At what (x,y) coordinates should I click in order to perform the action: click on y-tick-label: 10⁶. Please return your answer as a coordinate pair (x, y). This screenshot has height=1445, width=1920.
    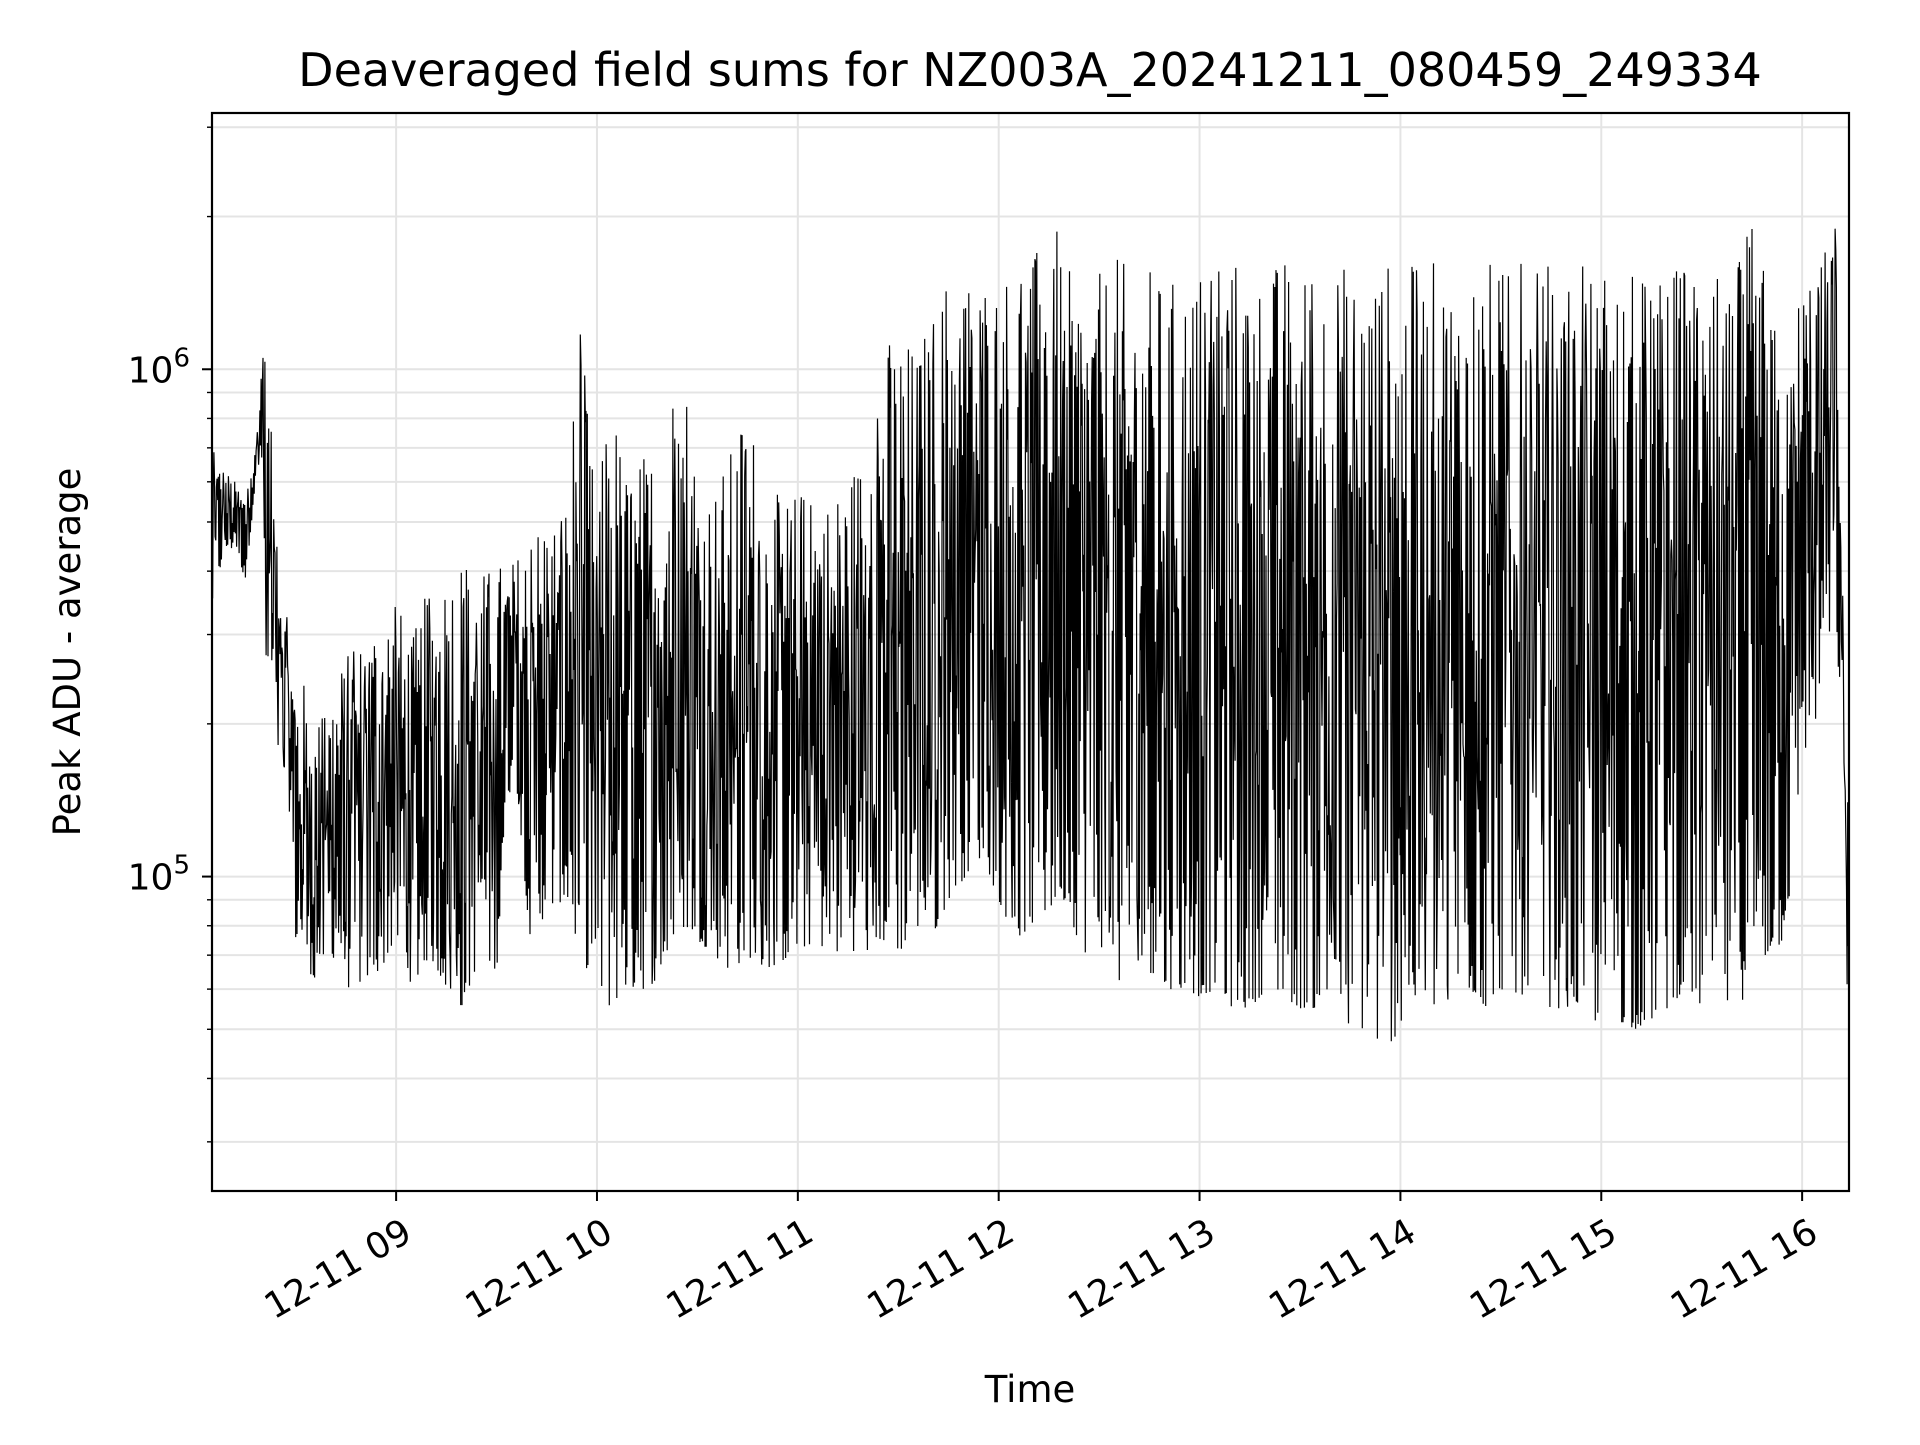
    Looking at the image, I should click on (159, 367).